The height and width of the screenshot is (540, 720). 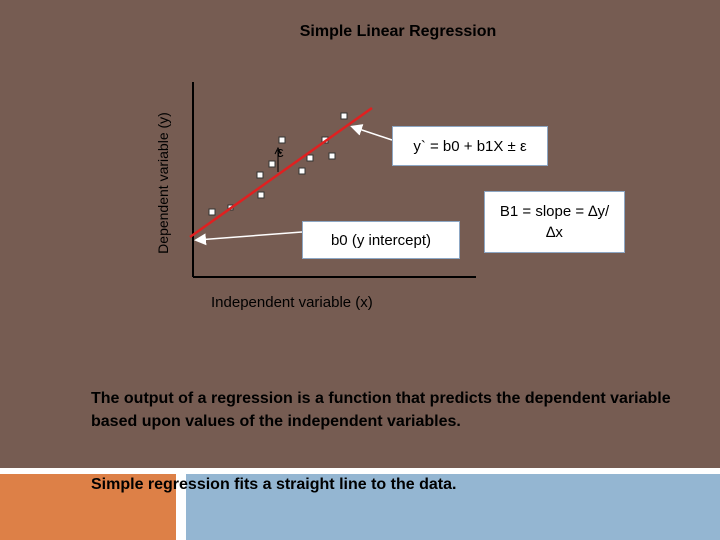 I want to click on intercept-pointer, so click(x=248, y=238).